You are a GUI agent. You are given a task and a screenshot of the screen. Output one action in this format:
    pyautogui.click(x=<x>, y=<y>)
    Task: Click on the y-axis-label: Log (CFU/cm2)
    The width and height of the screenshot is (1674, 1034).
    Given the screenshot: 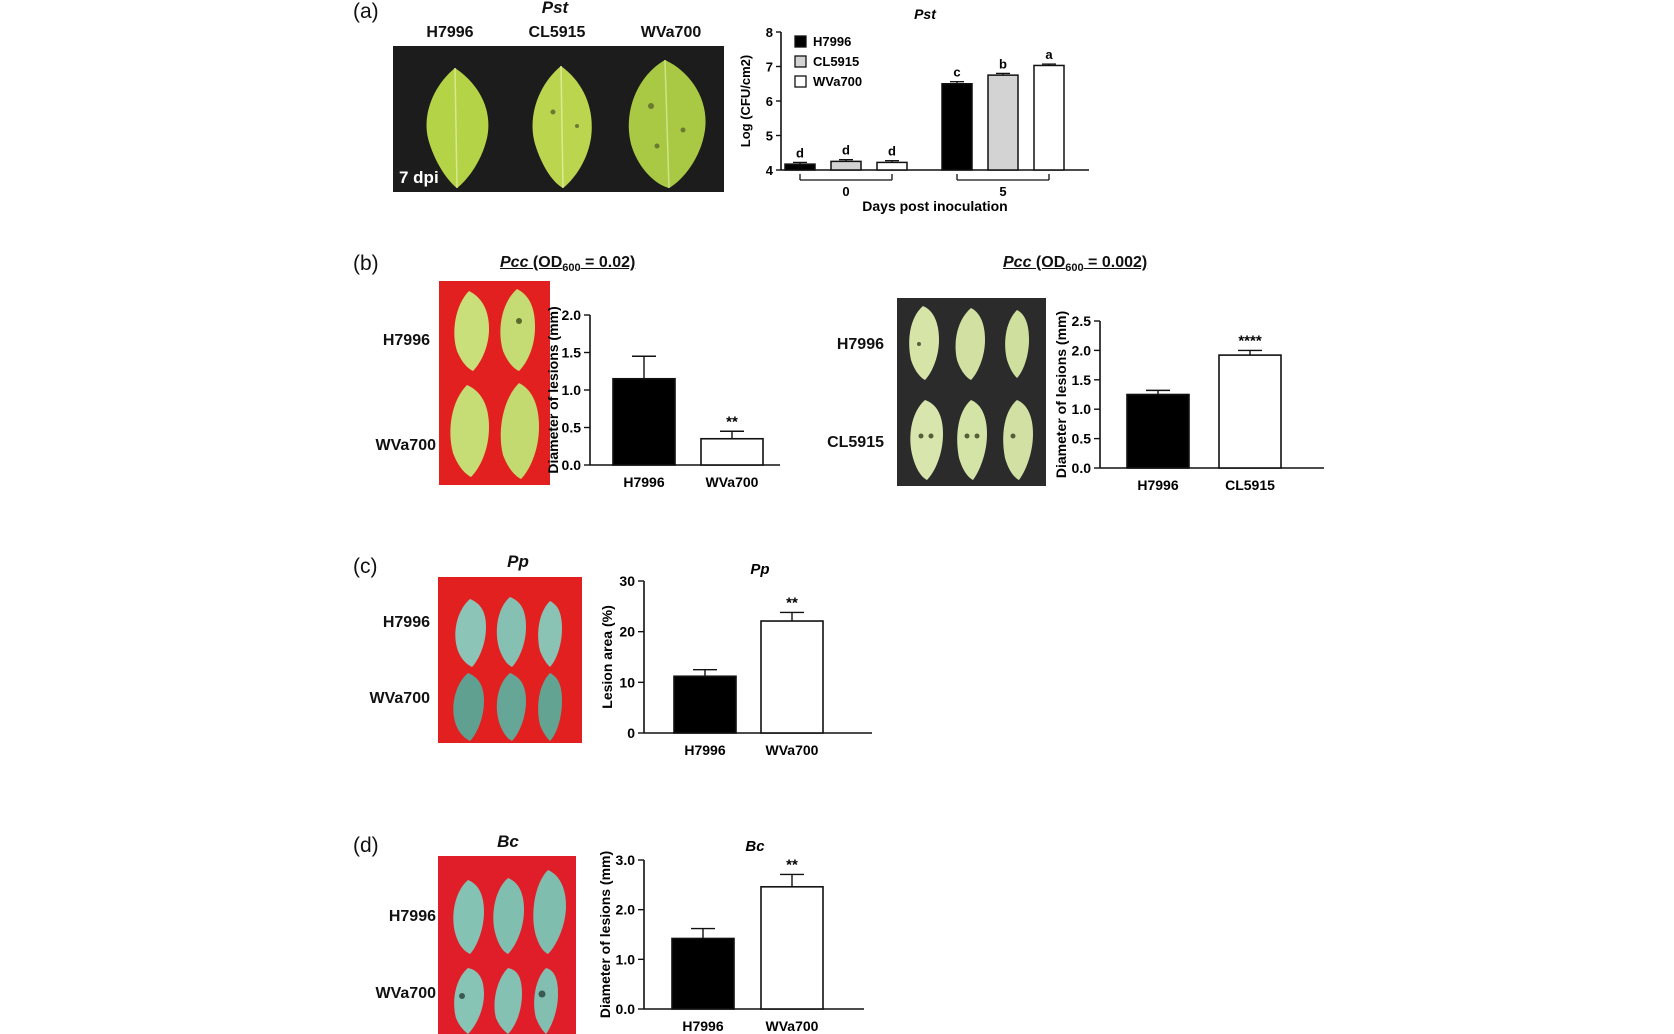 What is the action you would take?
    pyautogui.click(x=745, y=101)
    